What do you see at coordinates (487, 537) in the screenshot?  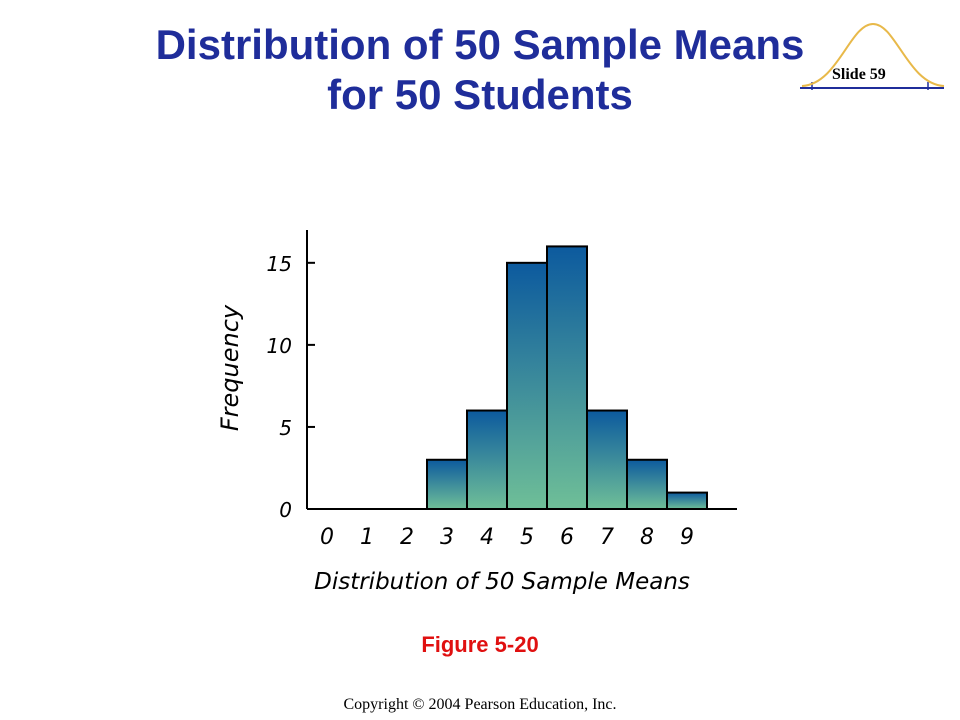 I see `x-tick-label-4: 4` at bounding box center [487, 537].